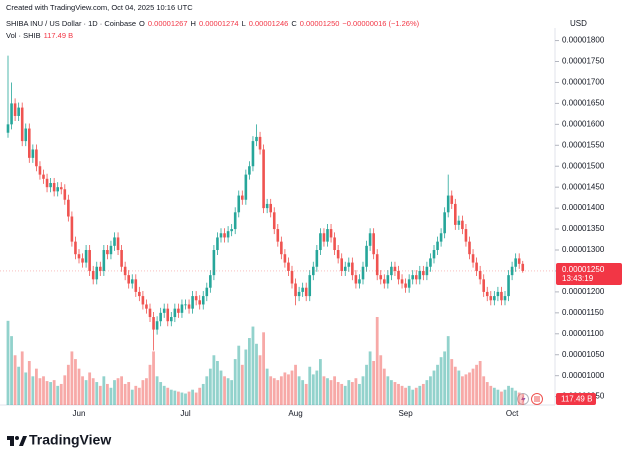  Describe the element at coordinates (71, 23) in the screenshot. I see `symbol: SHIBA INU / US Dollar · 1D · Coinbase` at that location.